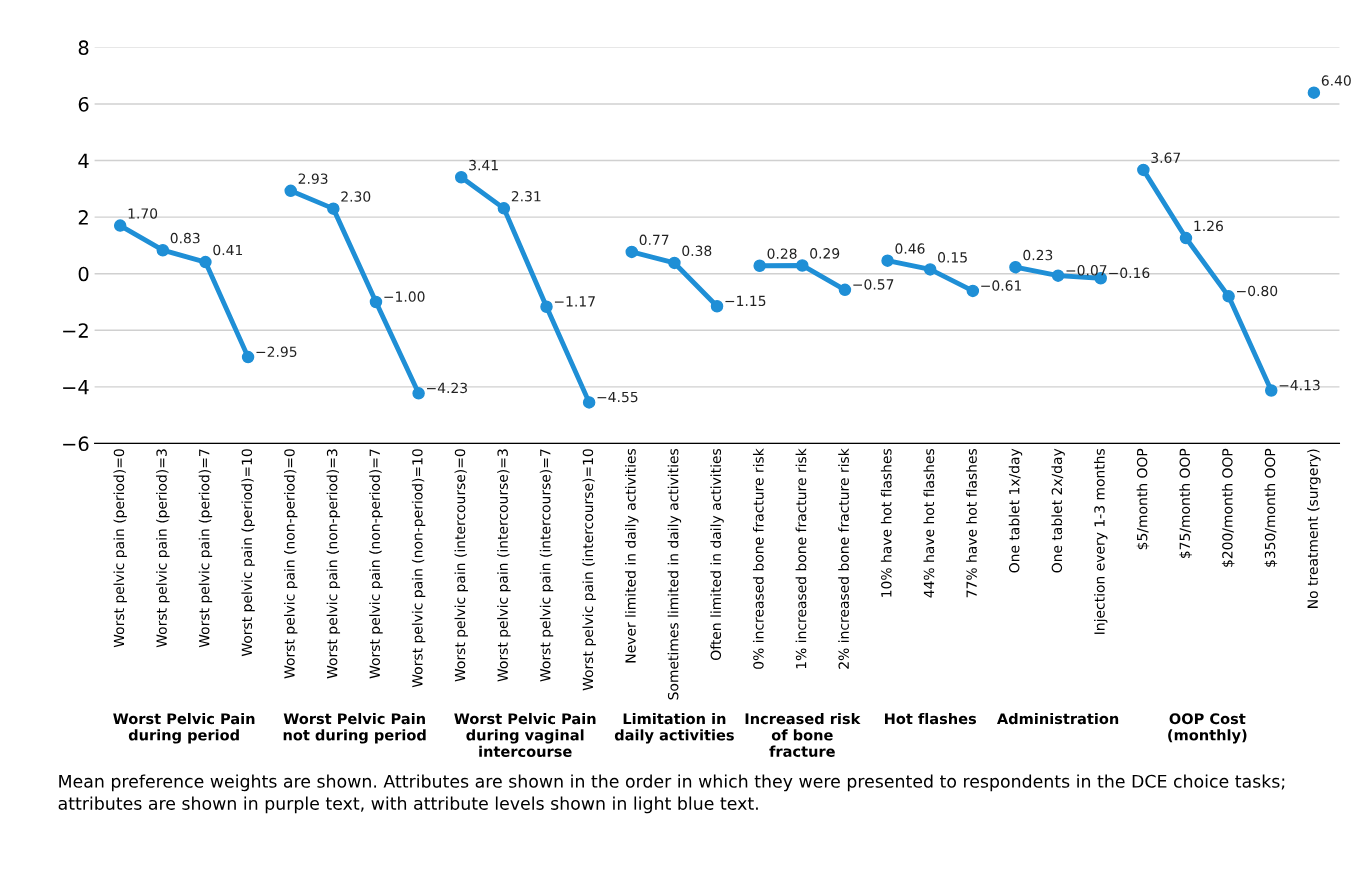 This screenshot has height=878, width=1371. I want to click on data-label: 0.23, so click(1038, 255).